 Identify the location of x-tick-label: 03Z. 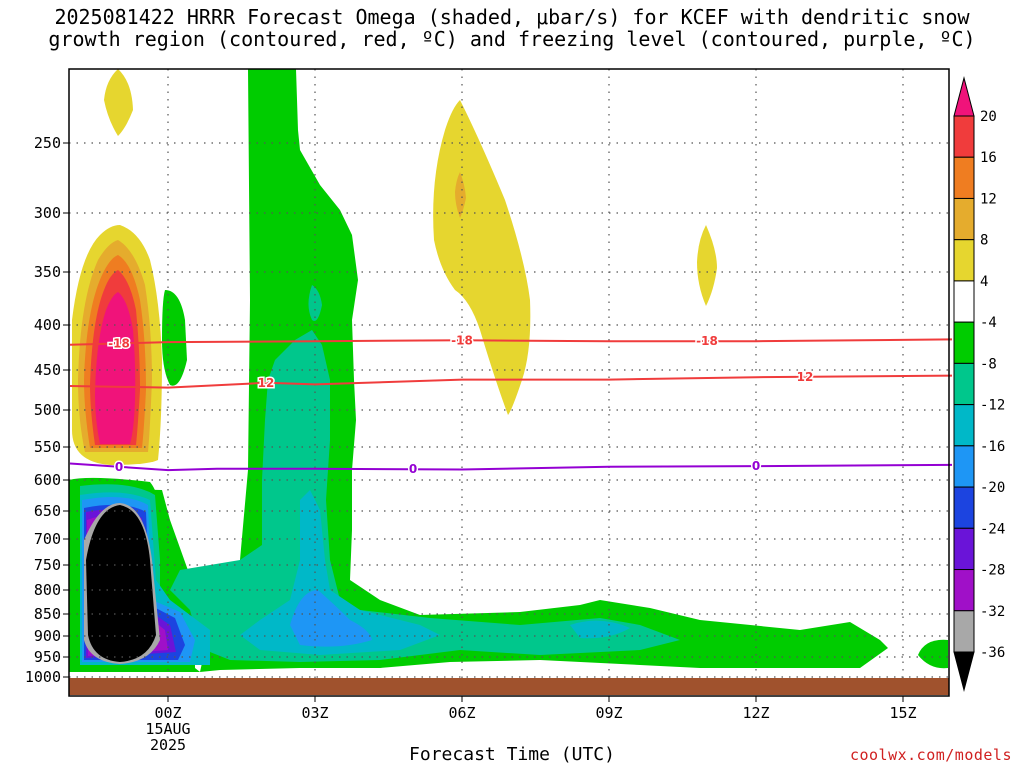
(314, 713).